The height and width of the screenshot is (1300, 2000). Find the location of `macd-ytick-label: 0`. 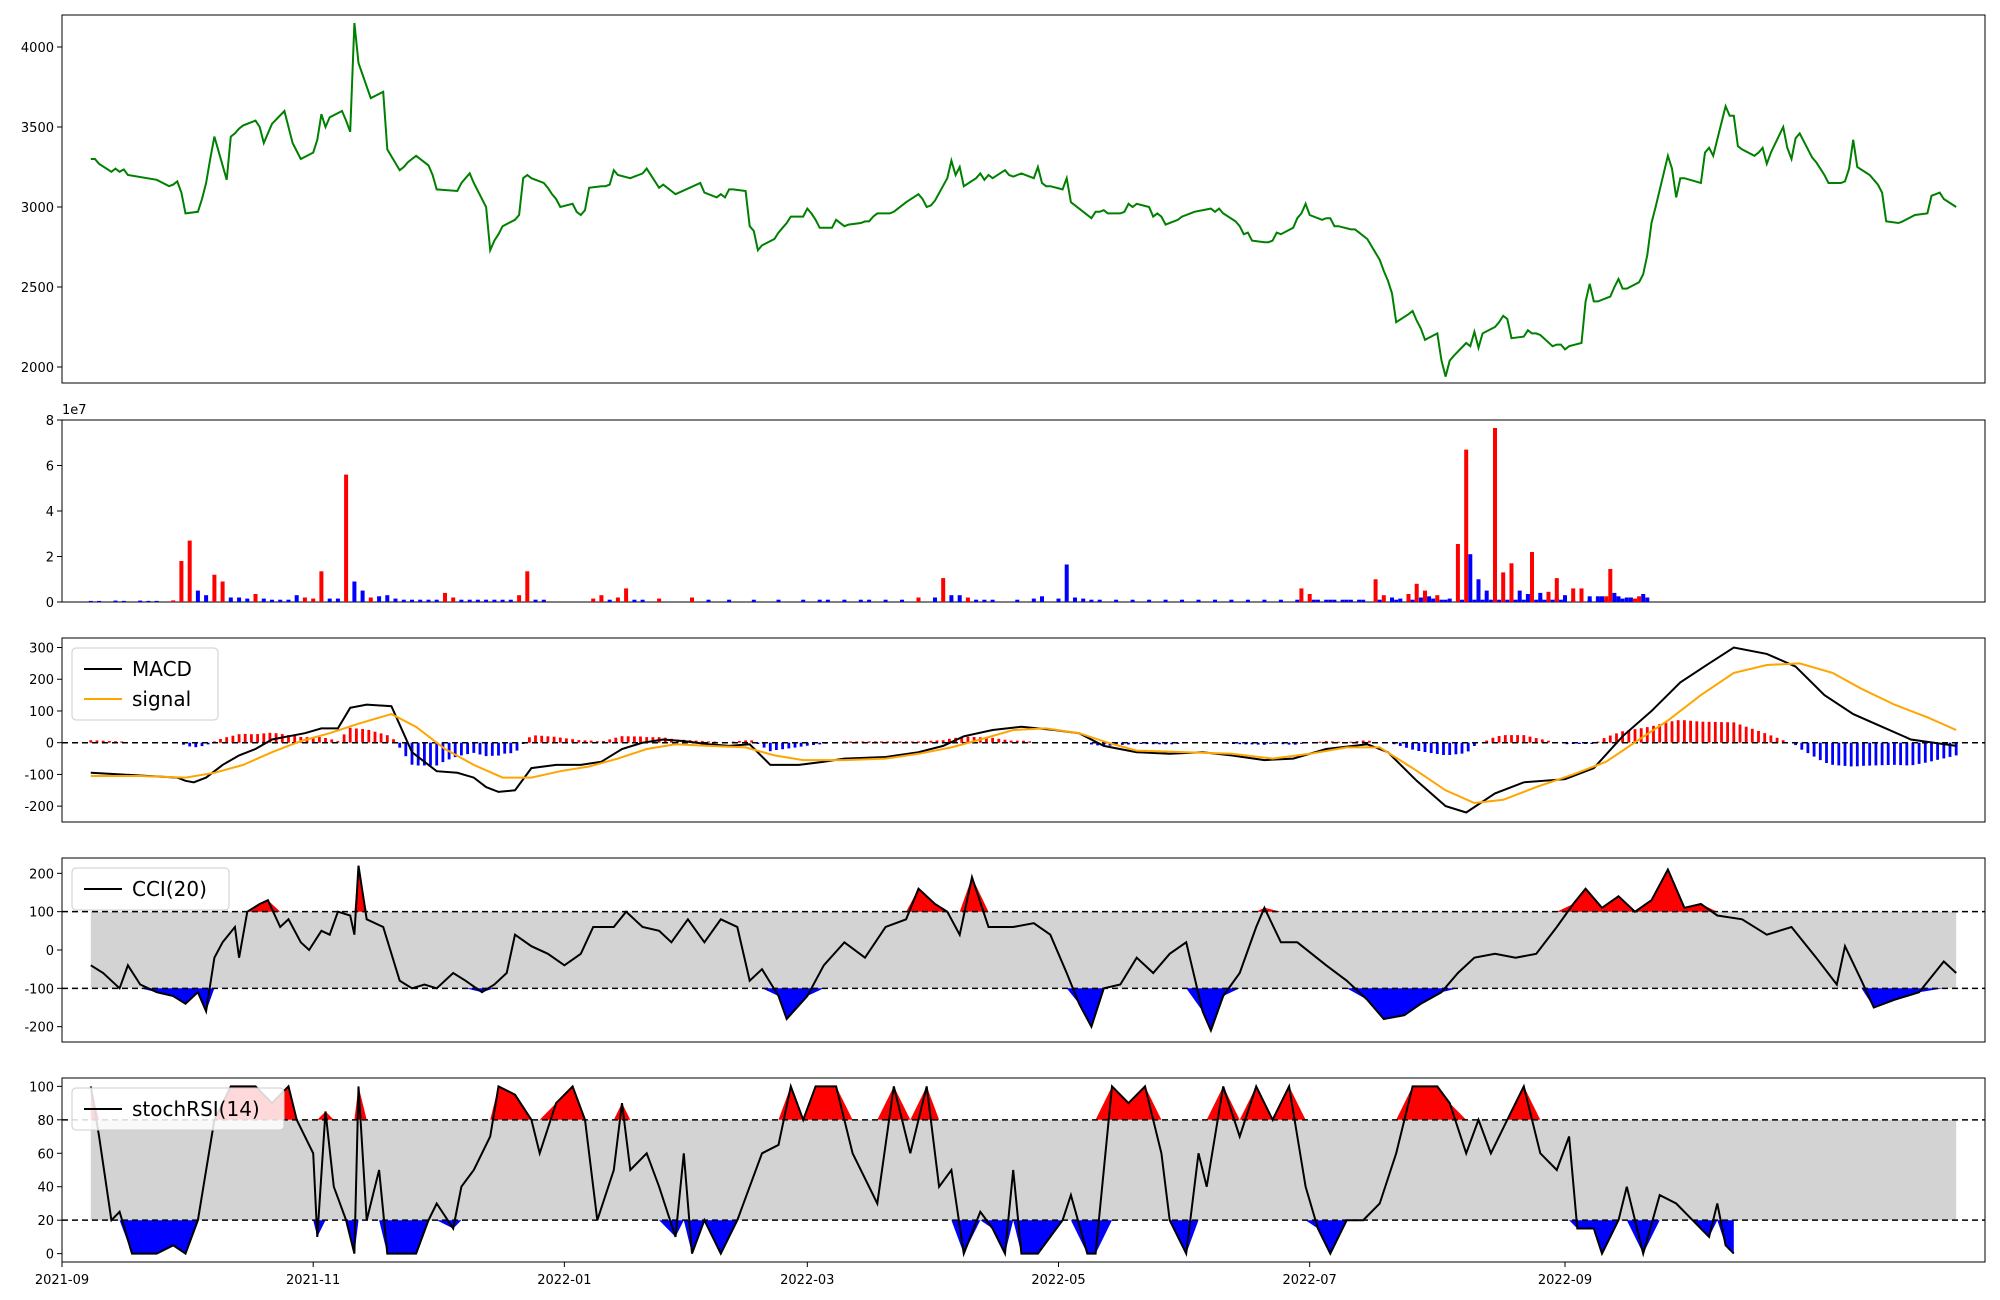

macd-ytick-label: 0 is located at coordinates (50, 744).